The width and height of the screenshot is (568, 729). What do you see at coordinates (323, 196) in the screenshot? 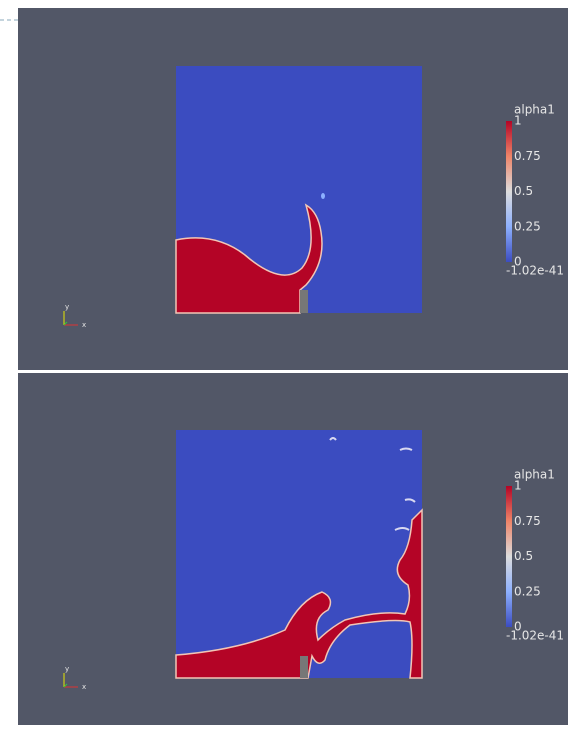
I see `droplet` at bounding box center [323, 196].